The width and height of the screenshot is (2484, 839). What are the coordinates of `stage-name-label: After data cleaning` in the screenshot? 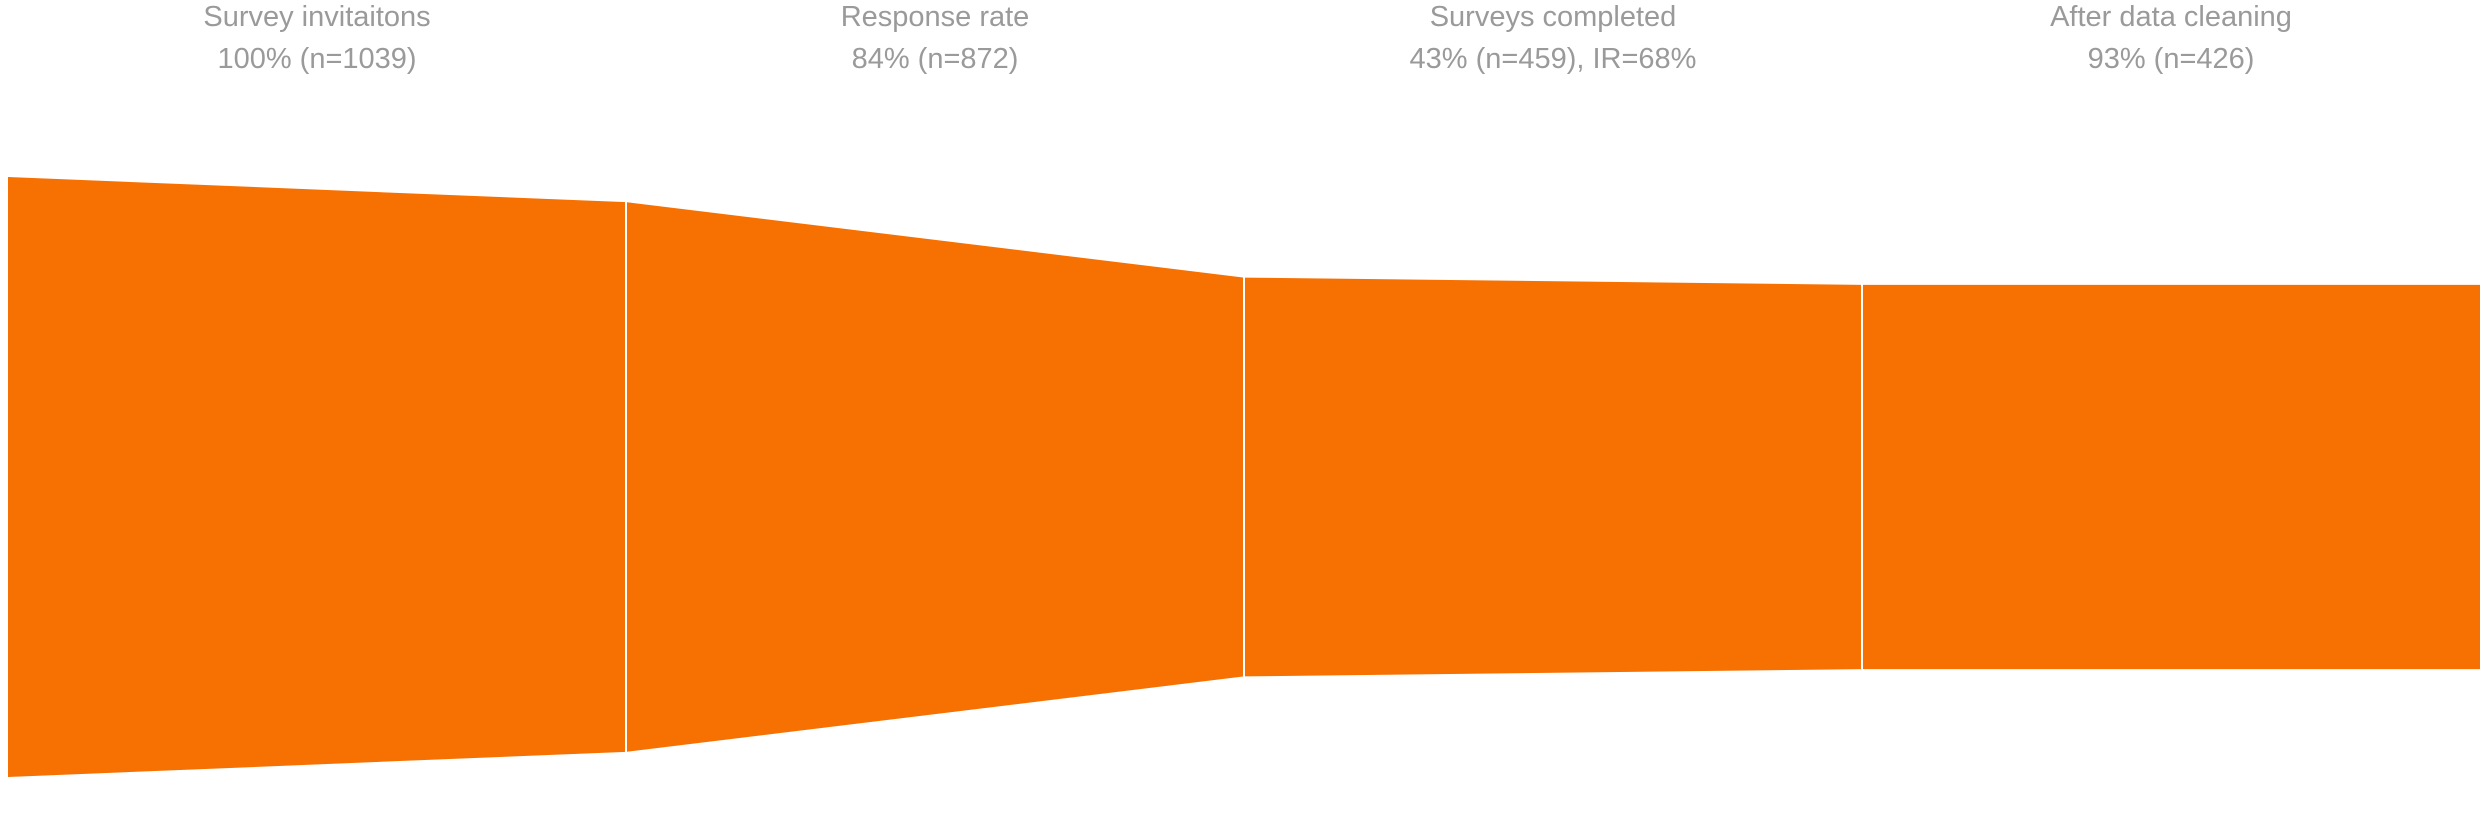 It's located at (2171, 17).